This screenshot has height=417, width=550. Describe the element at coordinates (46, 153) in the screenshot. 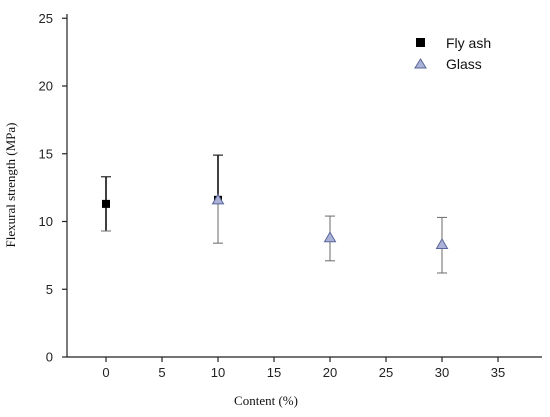

I see `y-tick-label: 15` at that location.